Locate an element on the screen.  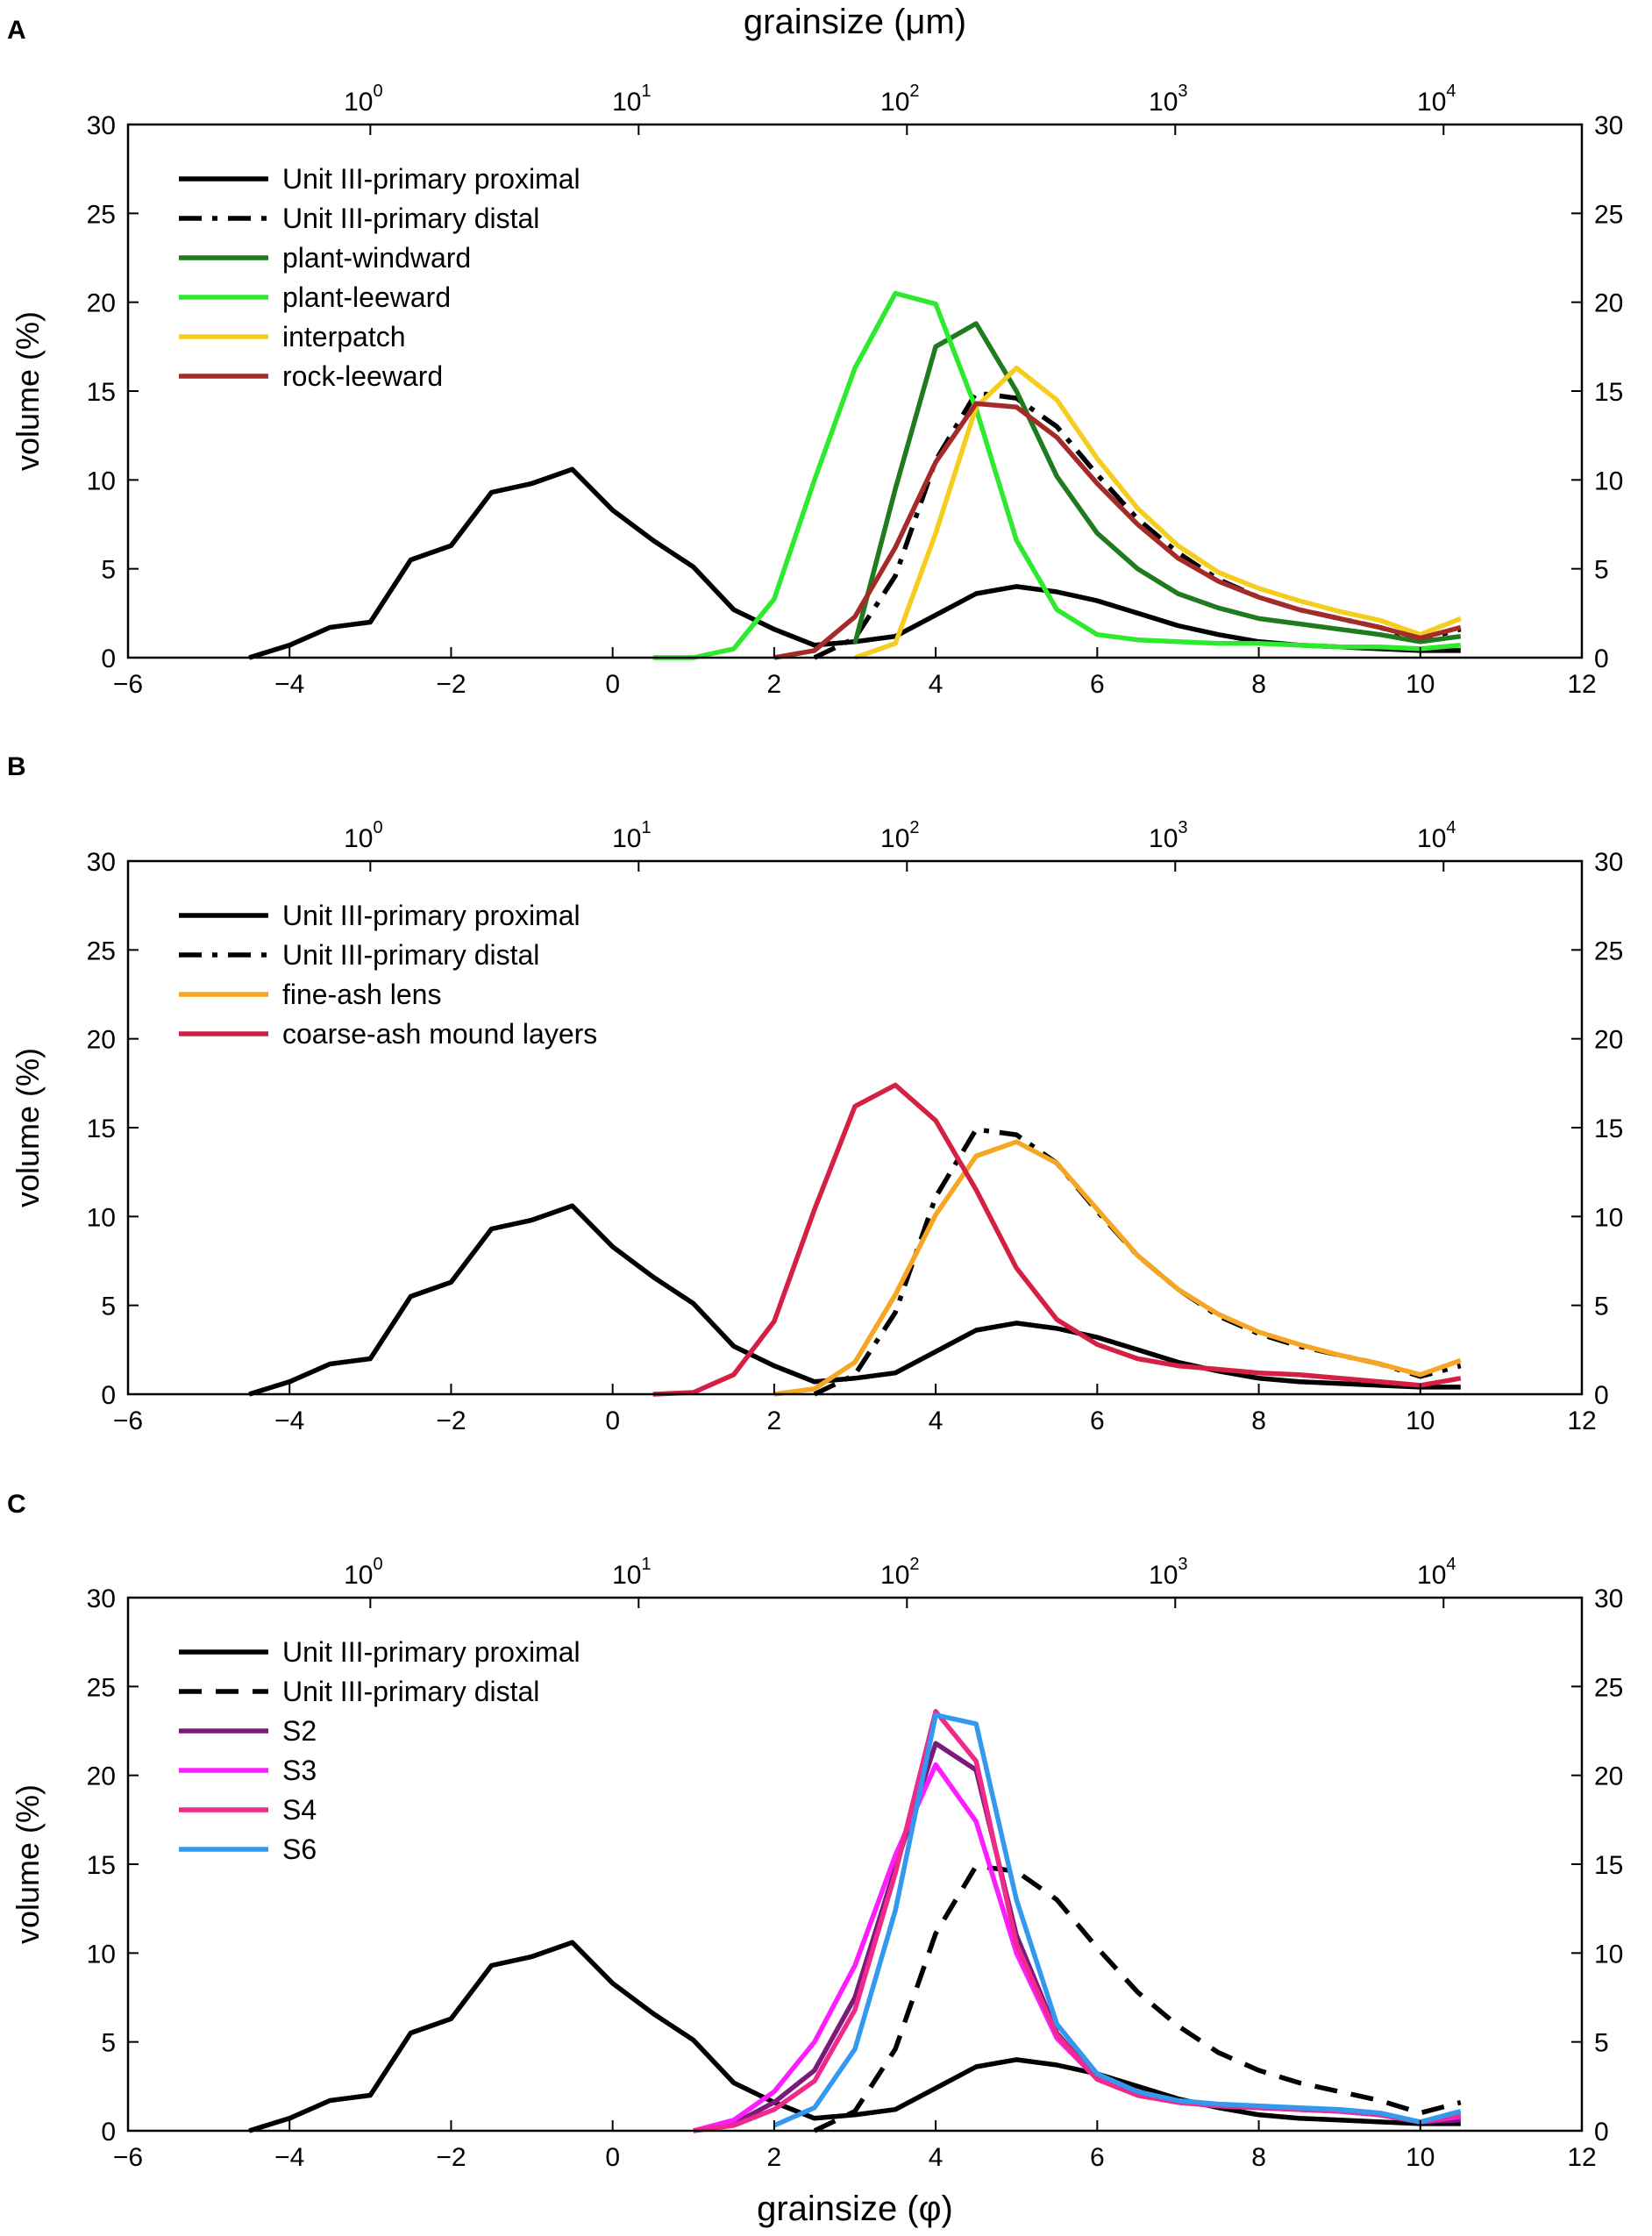
top-axis-title: grainsize (μm) is located at coordinates (855, 22).